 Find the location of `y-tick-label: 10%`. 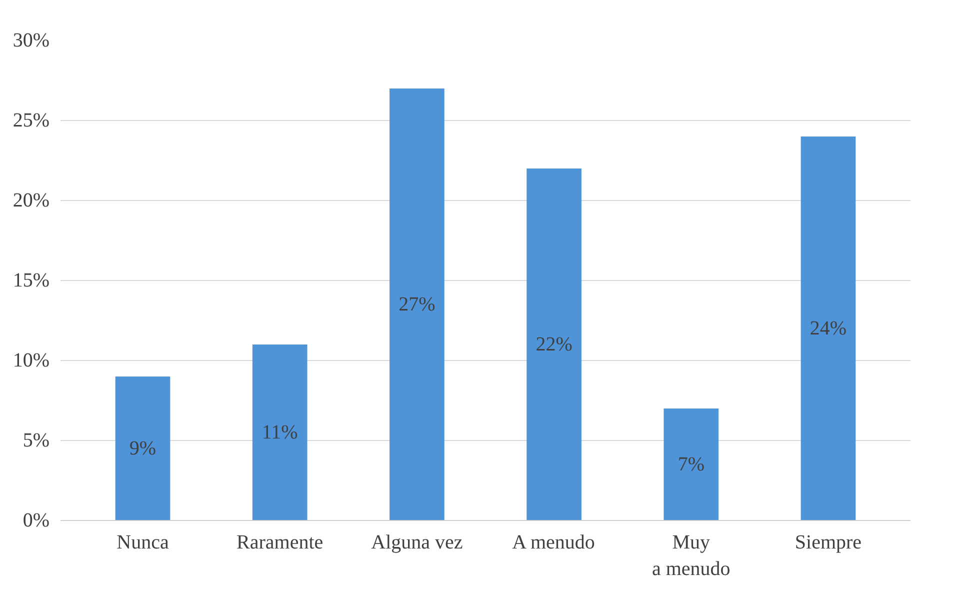

y-tick-label: 10% is located at coordinates (31, 361).